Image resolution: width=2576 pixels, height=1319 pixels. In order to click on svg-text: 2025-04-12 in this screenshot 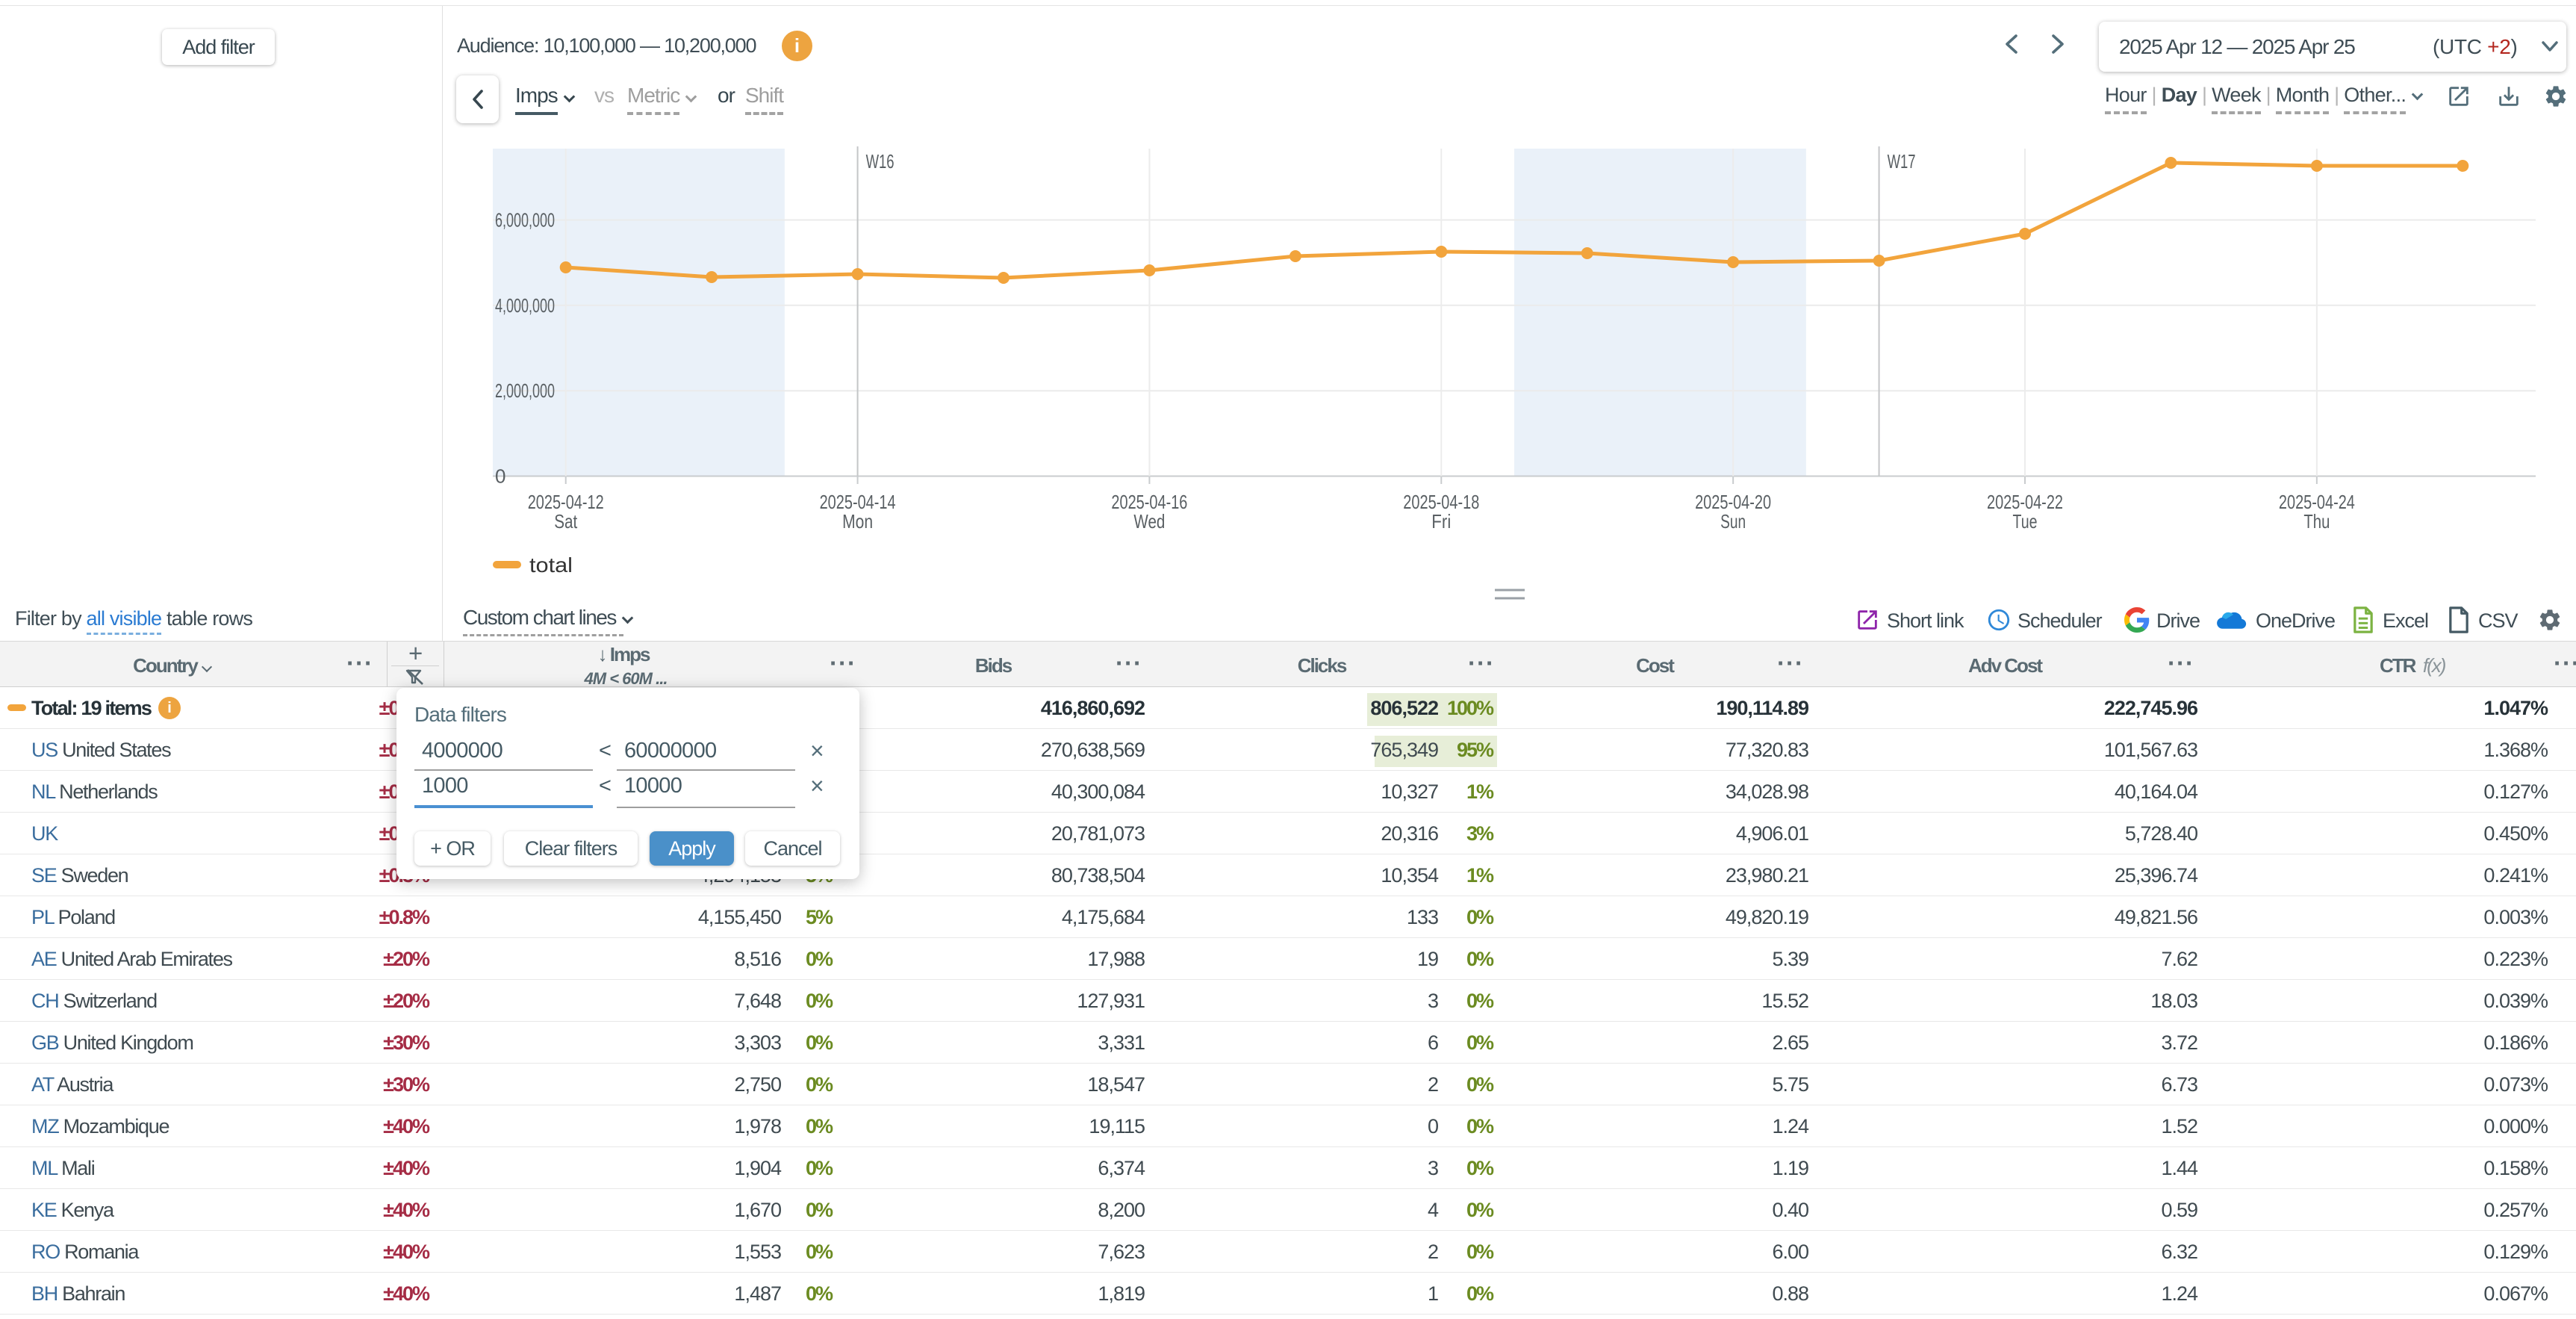, I will do `click(566, 502)`.